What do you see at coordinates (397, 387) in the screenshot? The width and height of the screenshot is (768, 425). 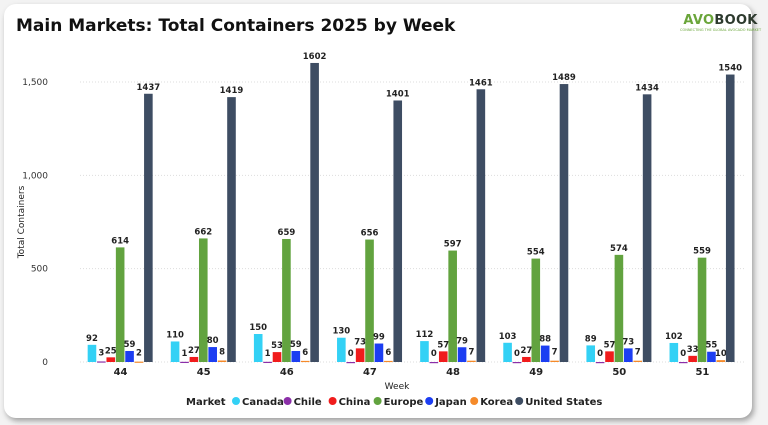 I see `x-axis-label: Week` at bounding box center [397, 387].